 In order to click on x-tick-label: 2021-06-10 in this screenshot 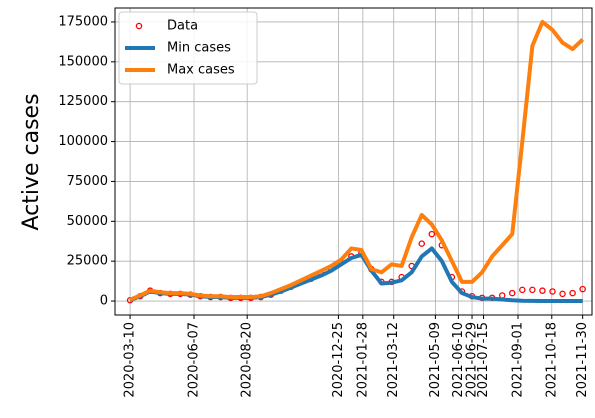, I will do `click(458, 360)`.